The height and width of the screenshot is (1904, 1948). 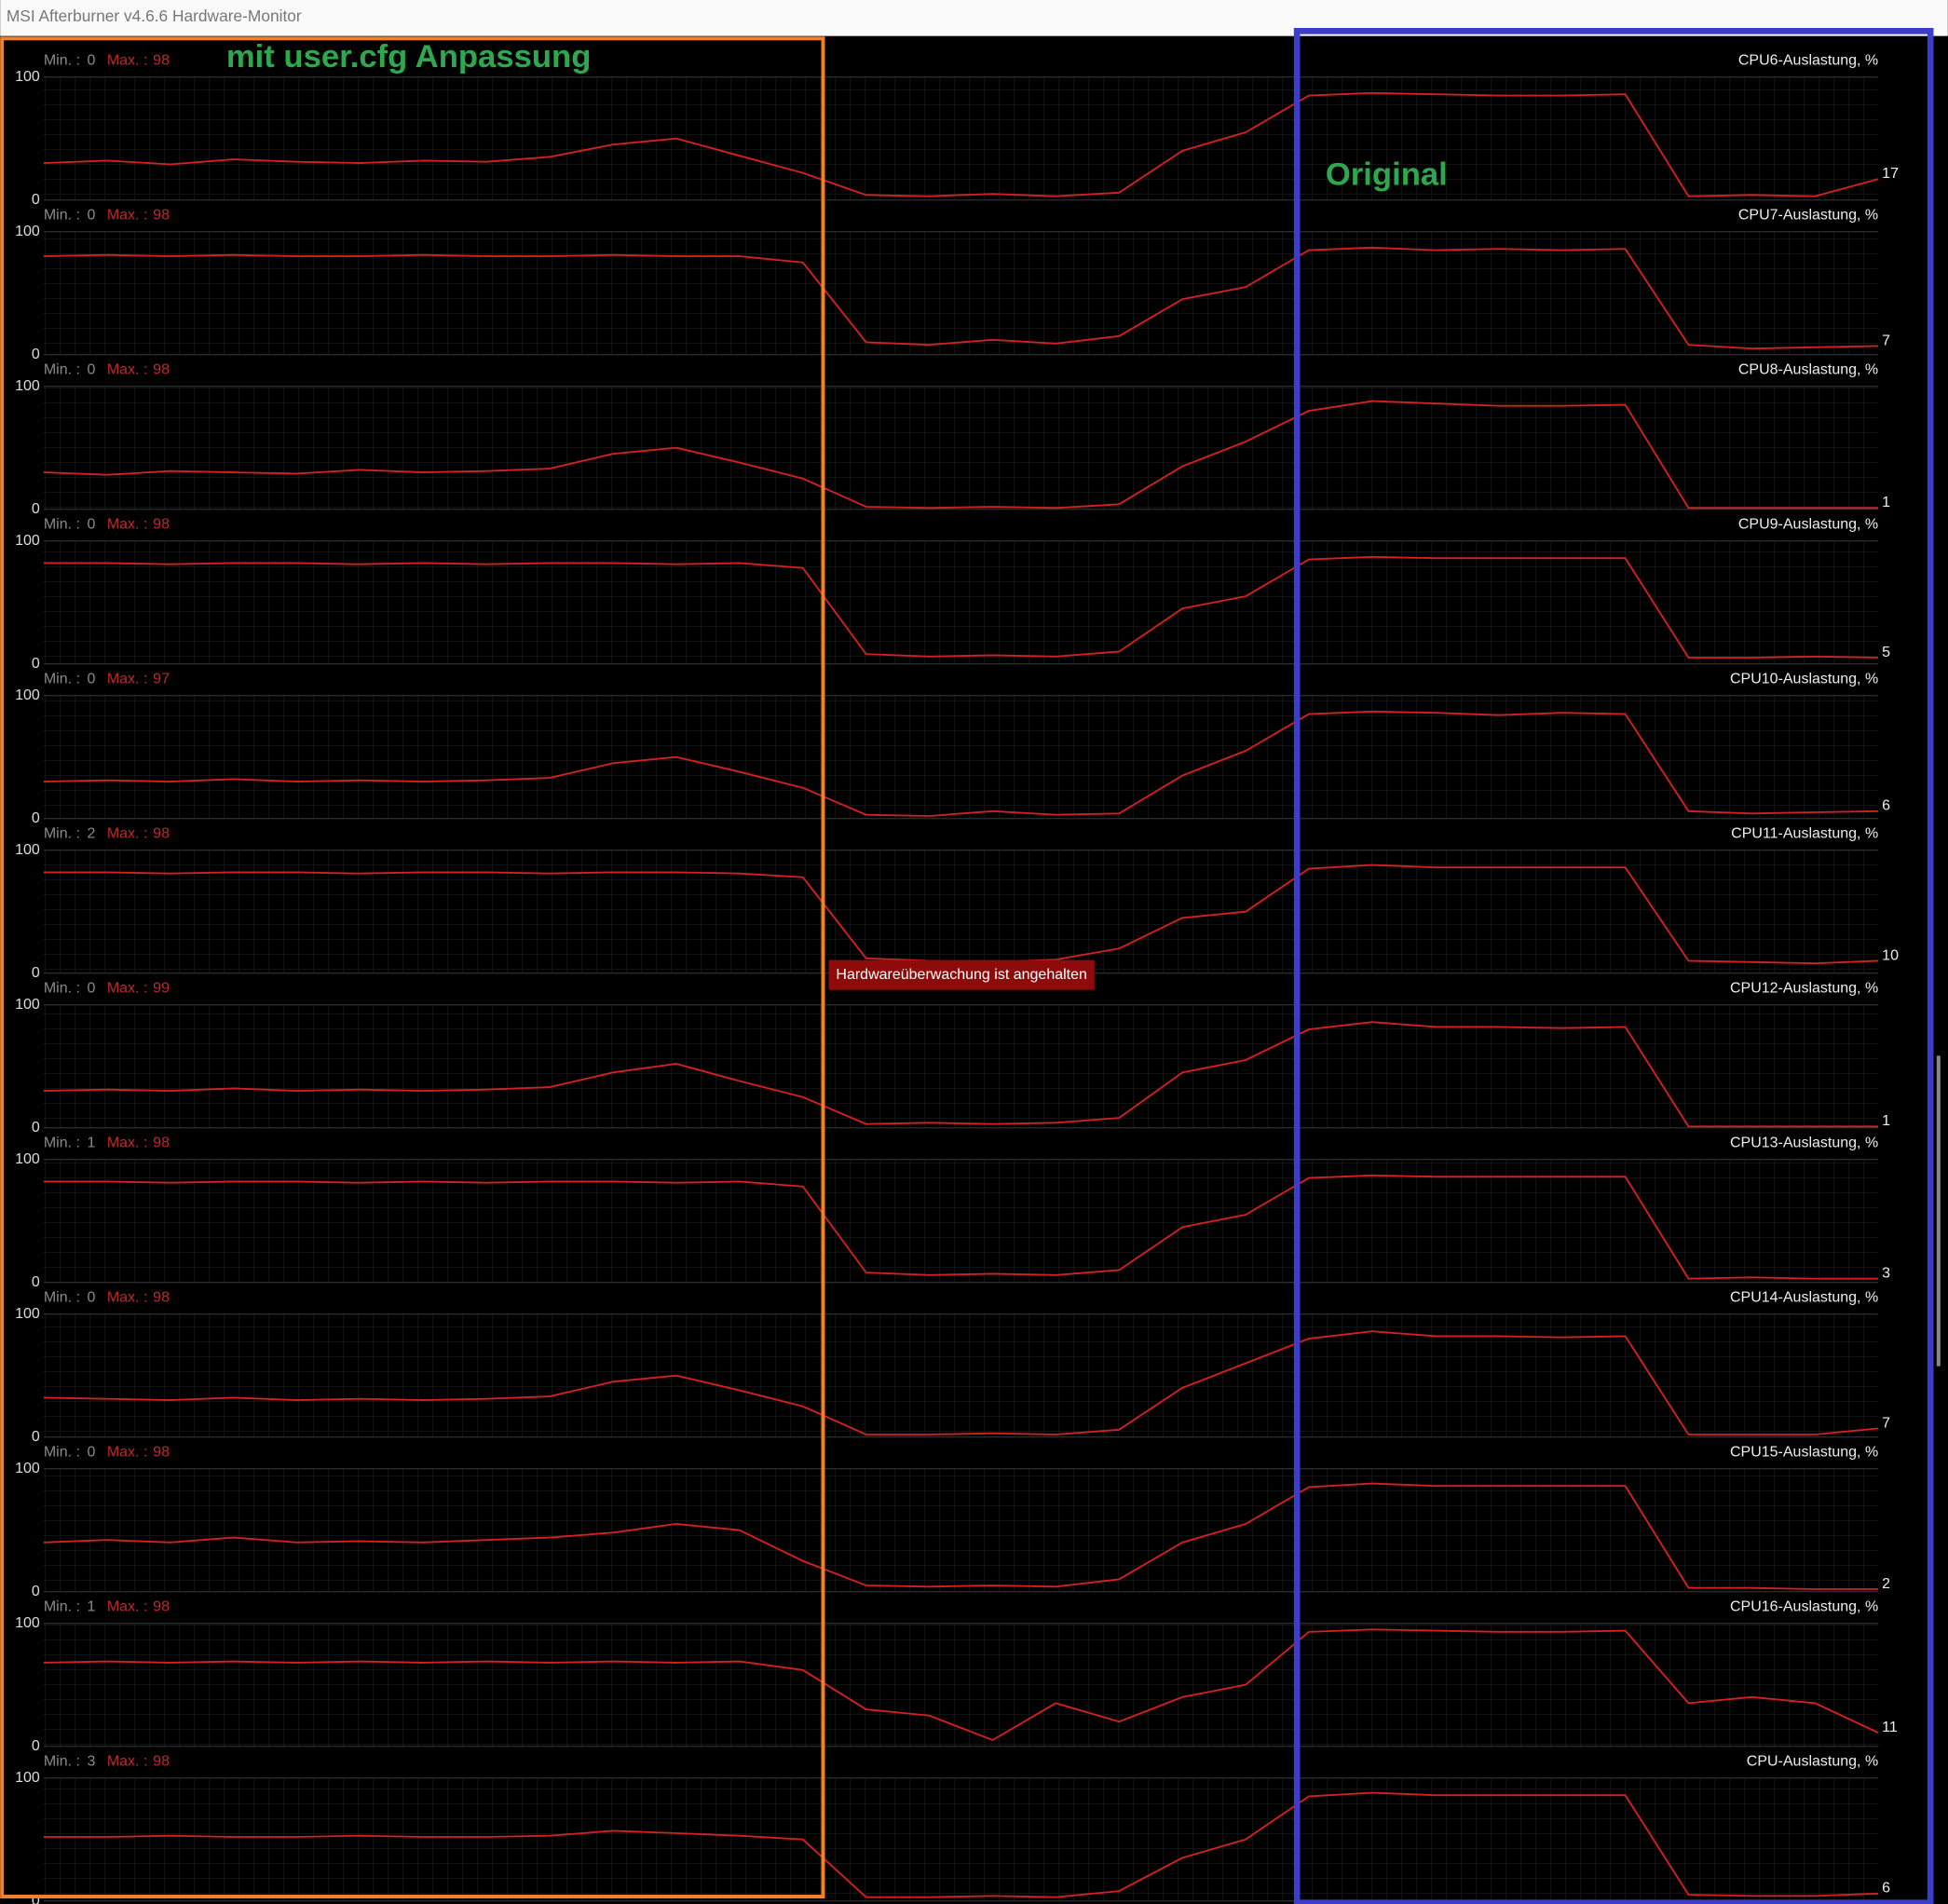 I want to click on scrollbar, so click(x=1938, y=1211).